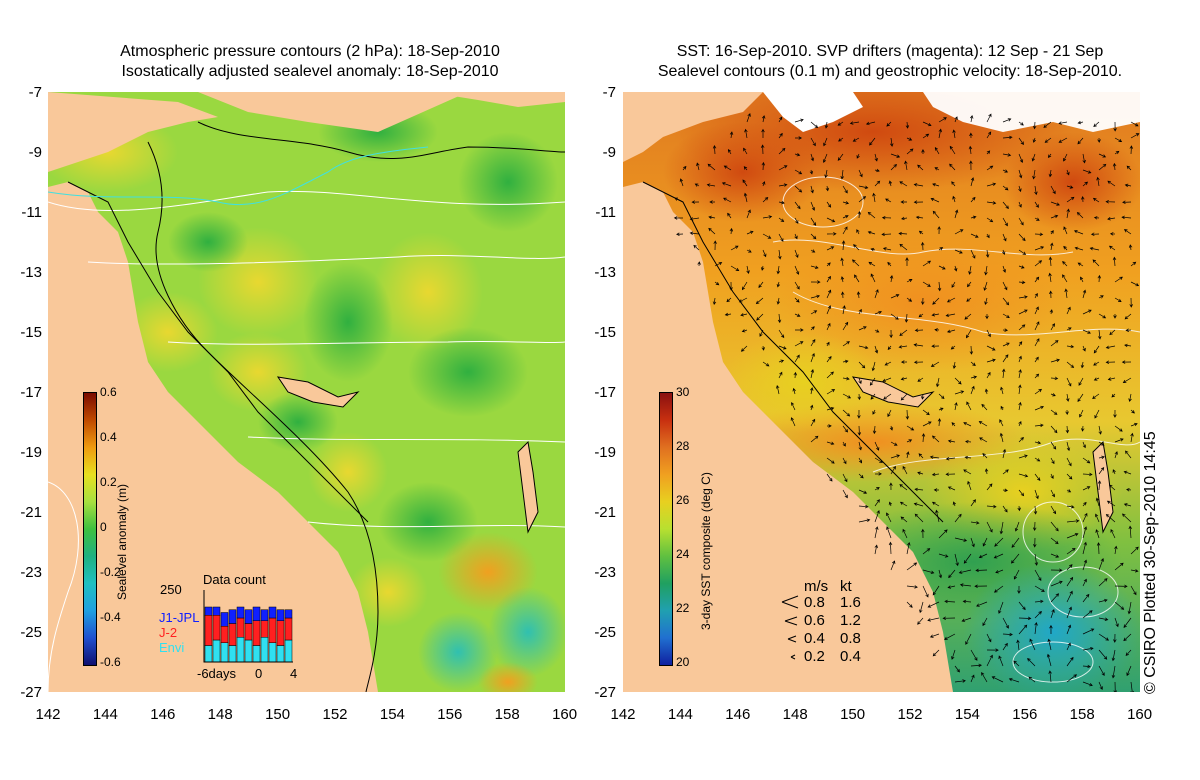 The width and height of the screenshot is (1200, 780). I want to click on right-lat-tick: -17, so click(605, 392).